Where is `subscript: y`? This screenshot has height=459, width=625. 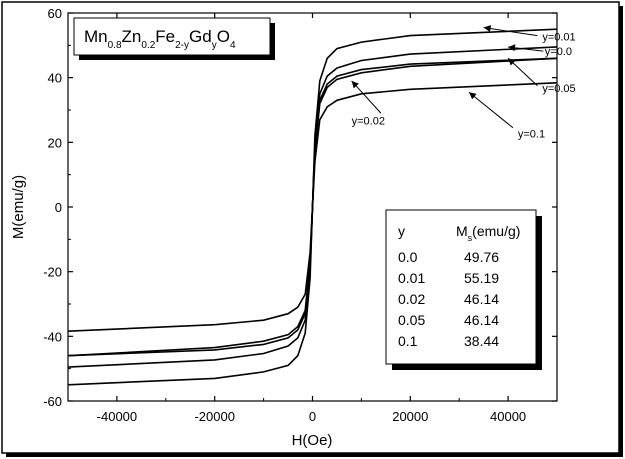
subscript: y is located at coordinates (214, 45).